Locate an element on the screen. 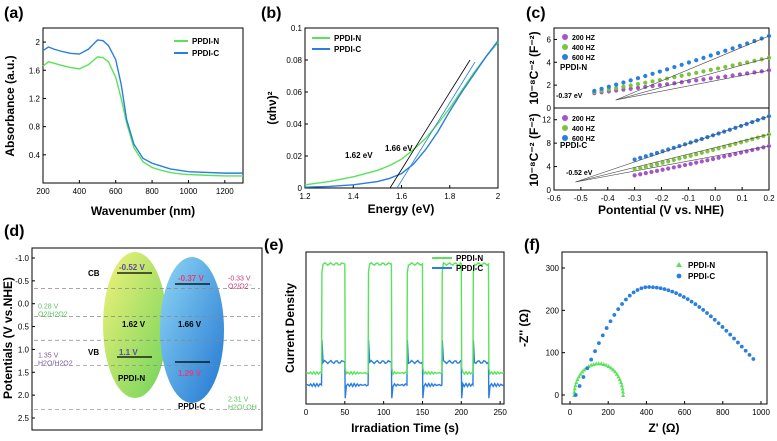 Image resolution: width=777 pixels, height=441 pixels. x-tick-label: -0.3 is located at coordinates (635, 198).